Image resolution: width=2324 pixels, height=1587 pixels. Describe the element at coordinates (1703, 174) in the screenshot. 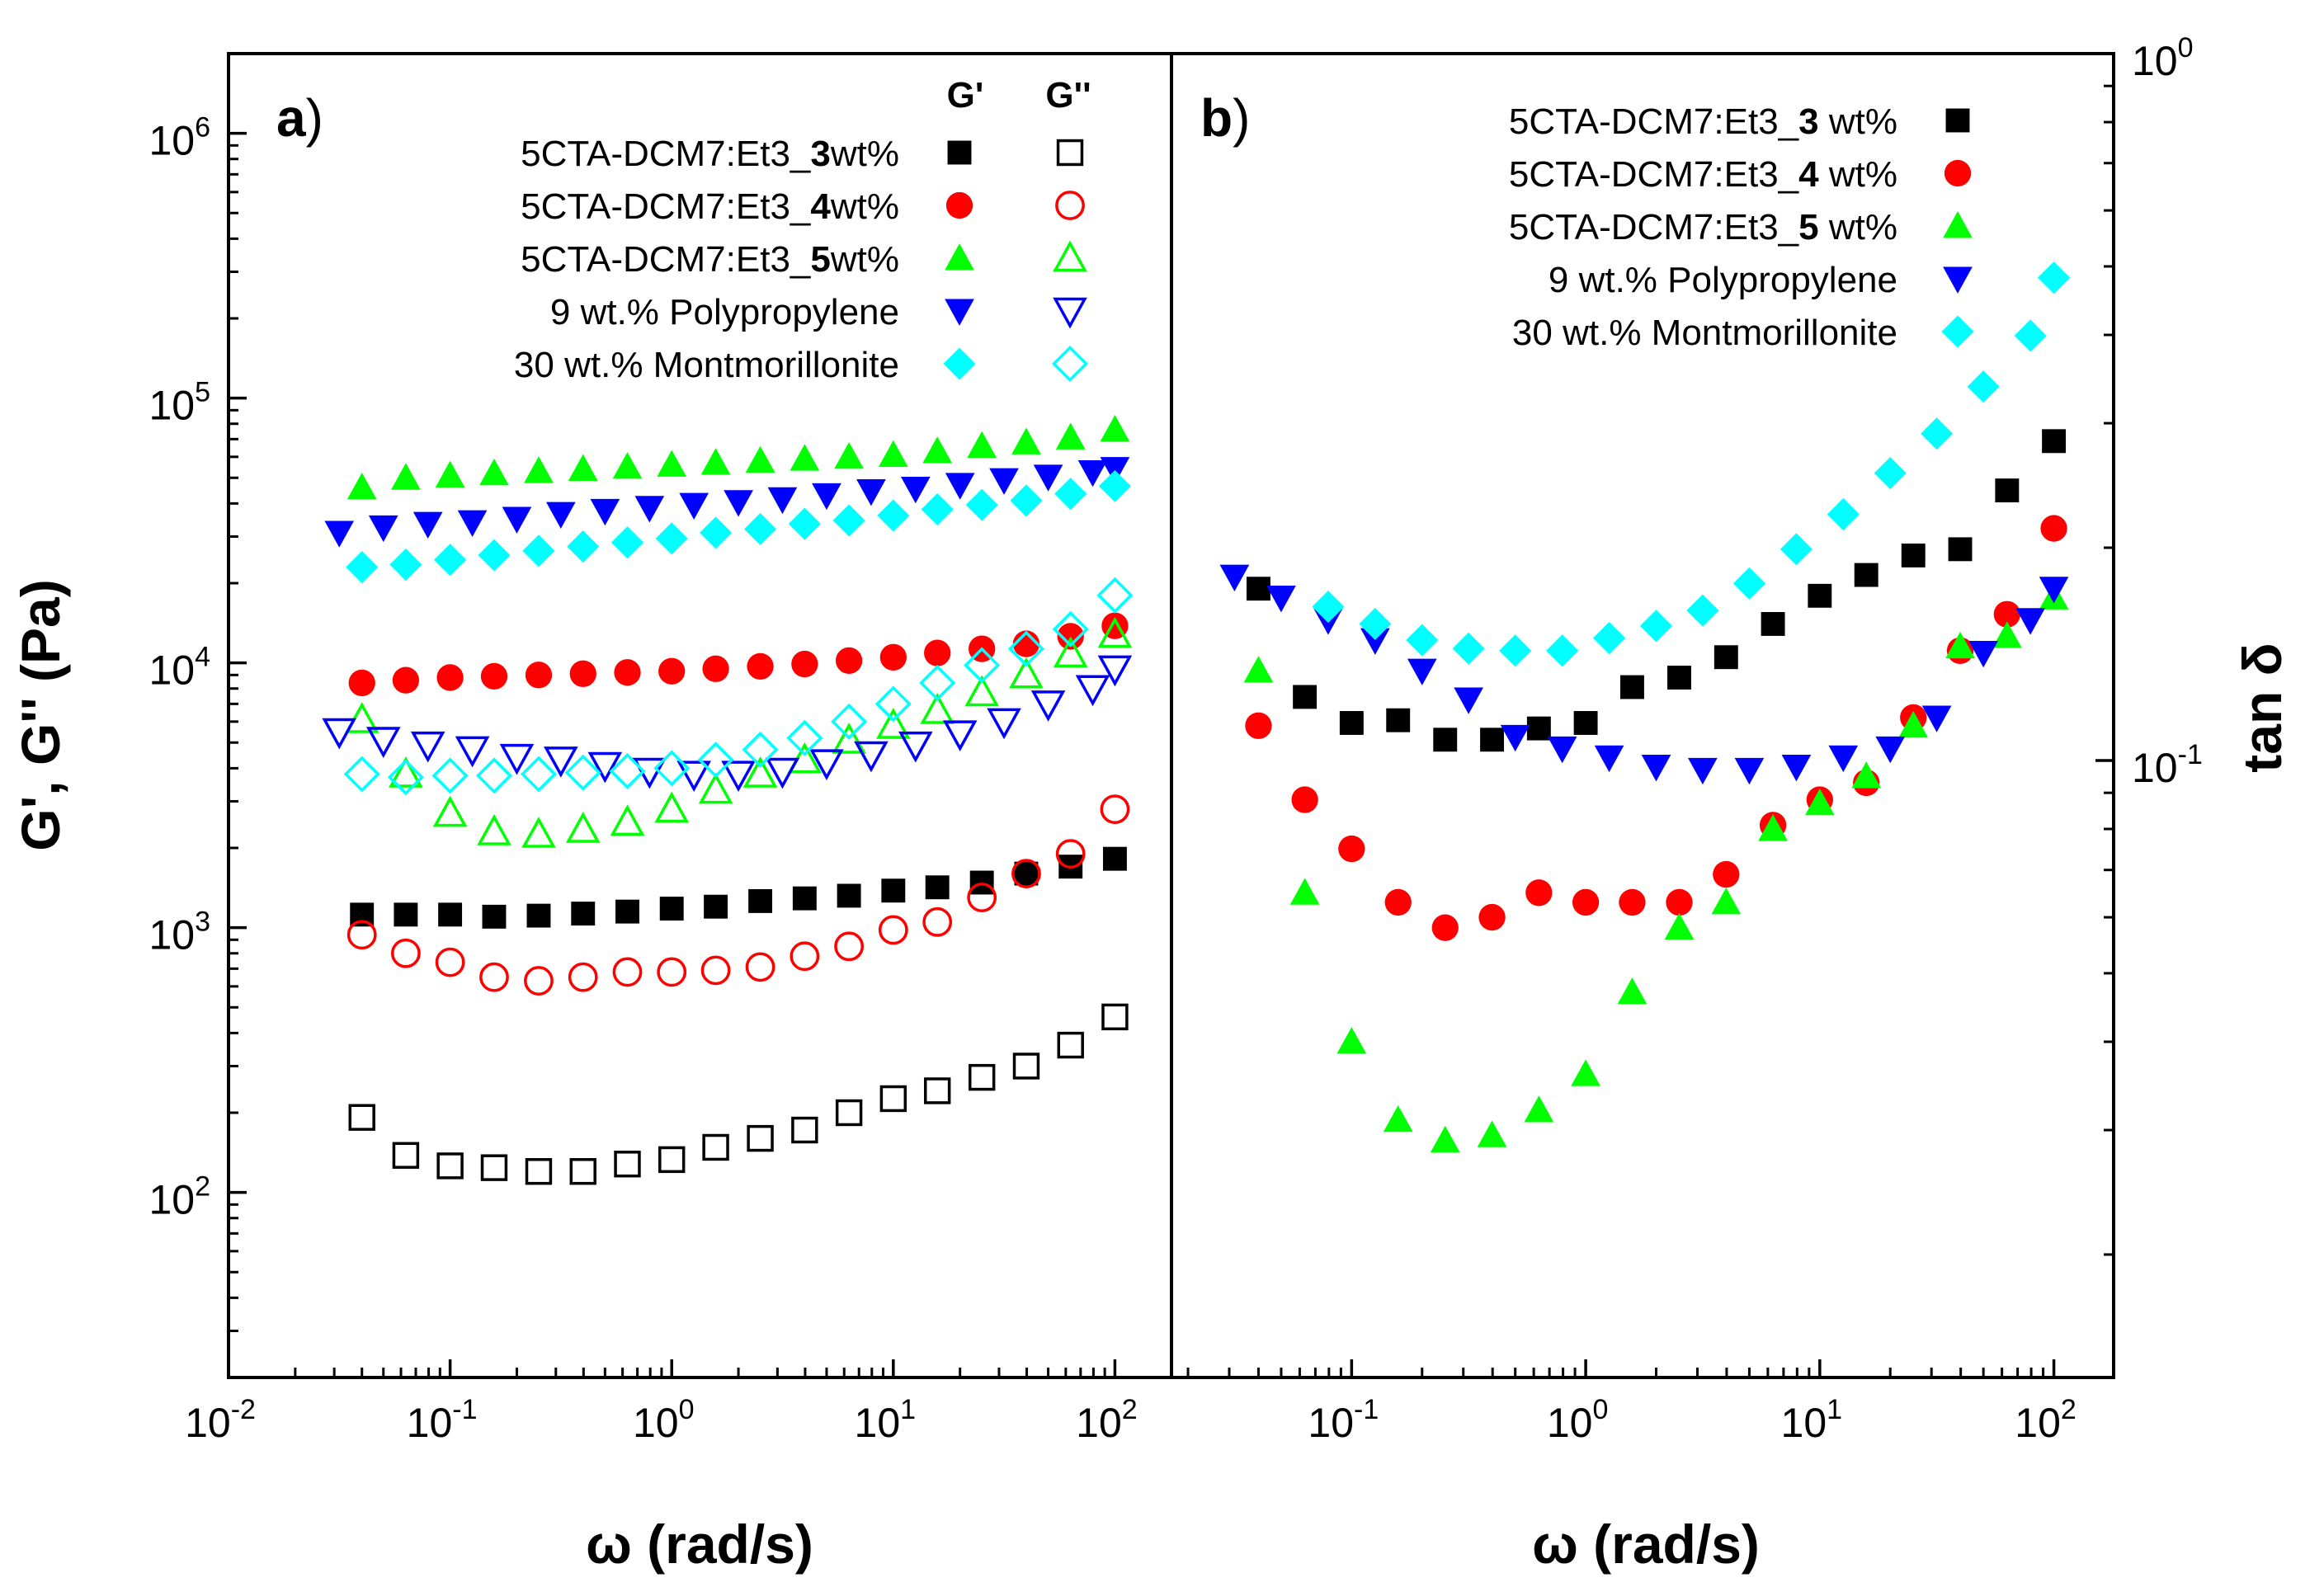

I see `b-legend-label: 5CTA-DCM7:Et3_4 wt%` at that location.